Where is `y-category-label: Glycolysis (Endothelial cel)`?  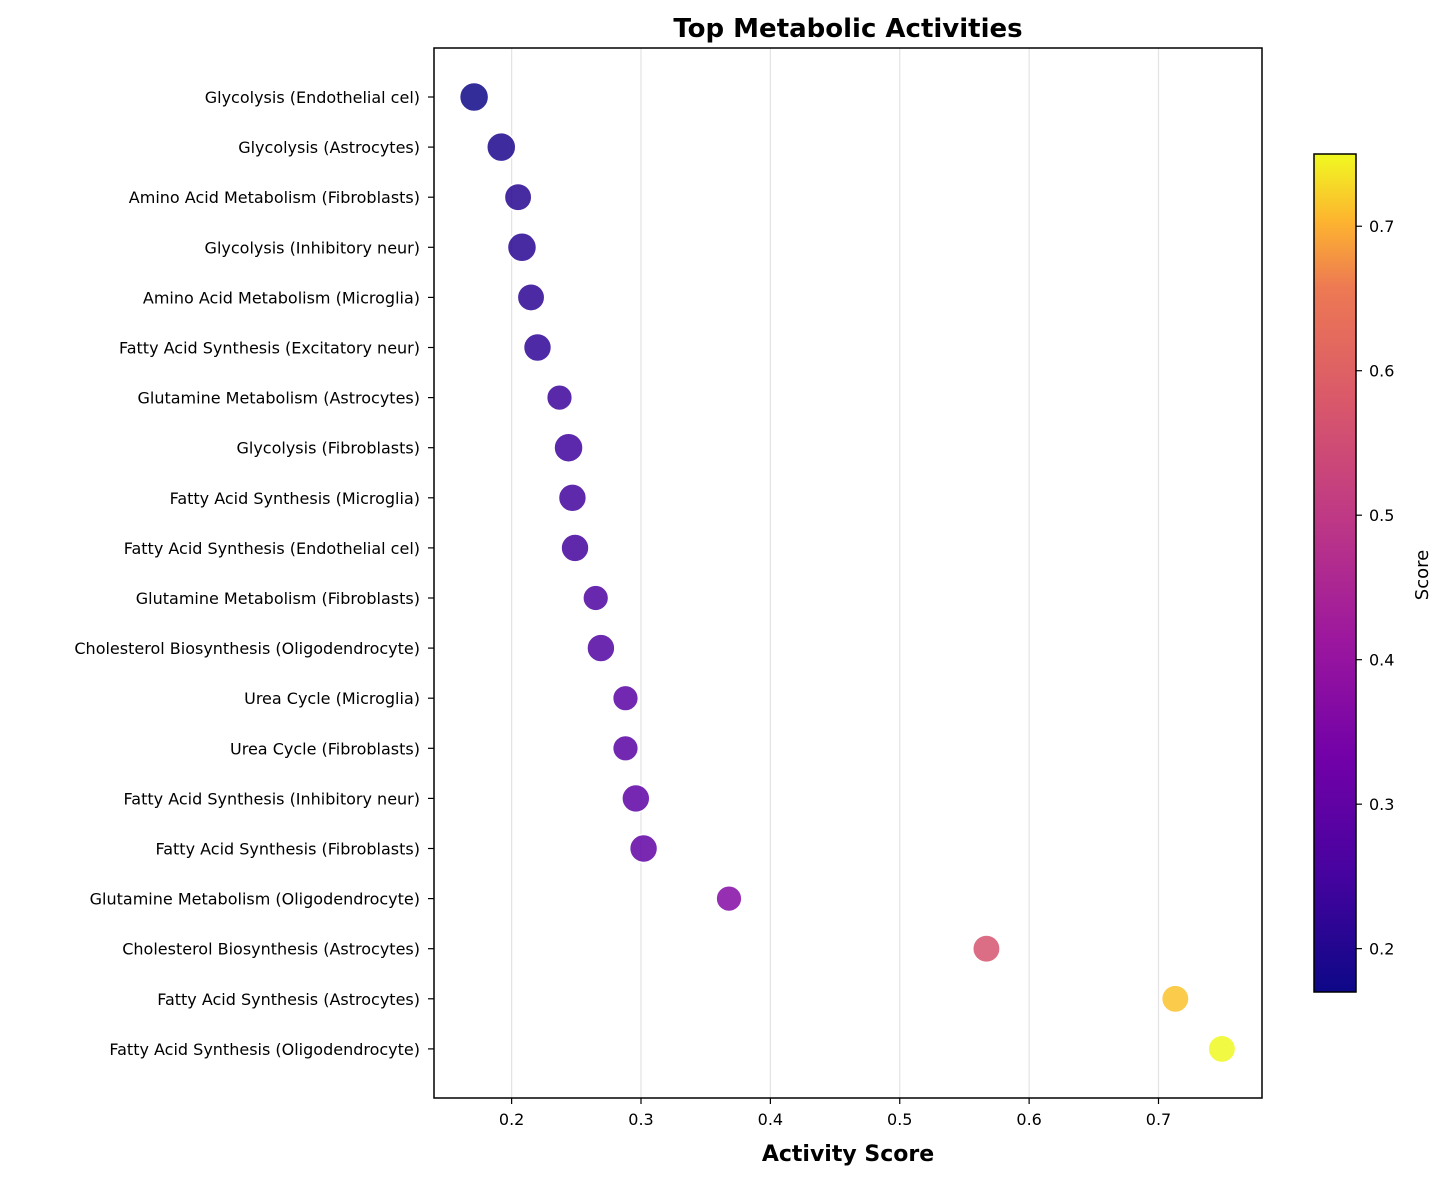
y-category-label: Glycolysis (Endothelial cel) is located at coordinates (312, 97).